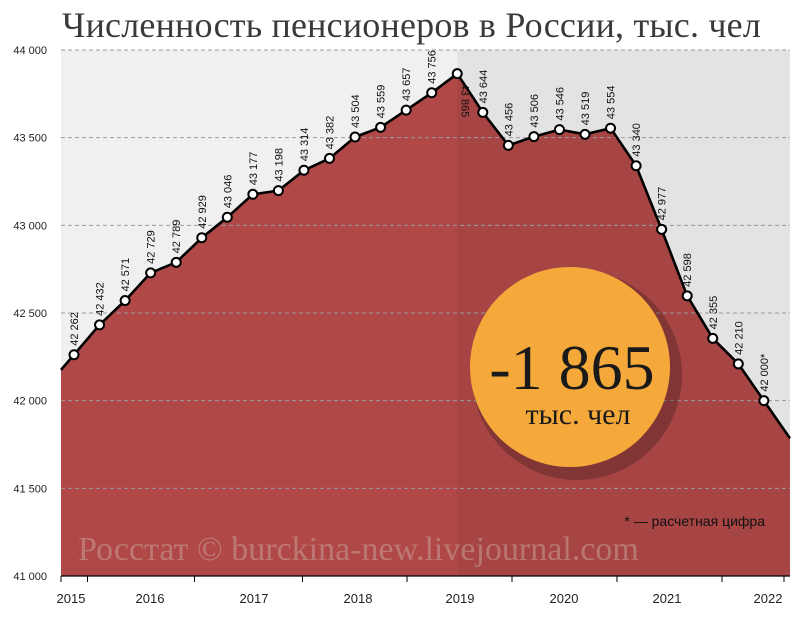 This screenshot has height=621, width=800. Describe the element at coordinates (150, 598) in the screenshot. I see `x-year-label: 2016` at that location.